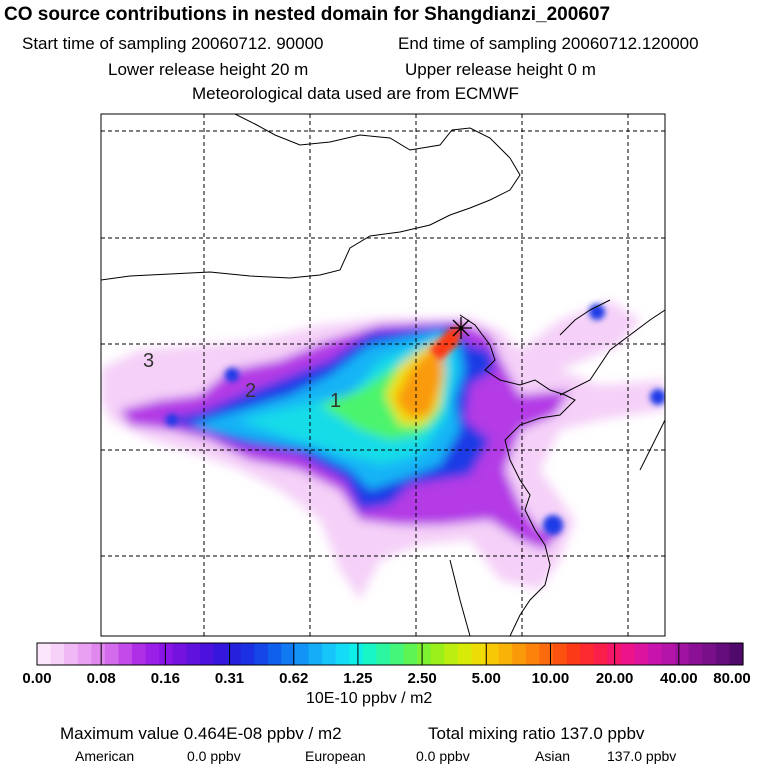  Describe the element at coordinates (443, 756) in the screenshot. I see `european-value: 0.0 ppbv` at that location.